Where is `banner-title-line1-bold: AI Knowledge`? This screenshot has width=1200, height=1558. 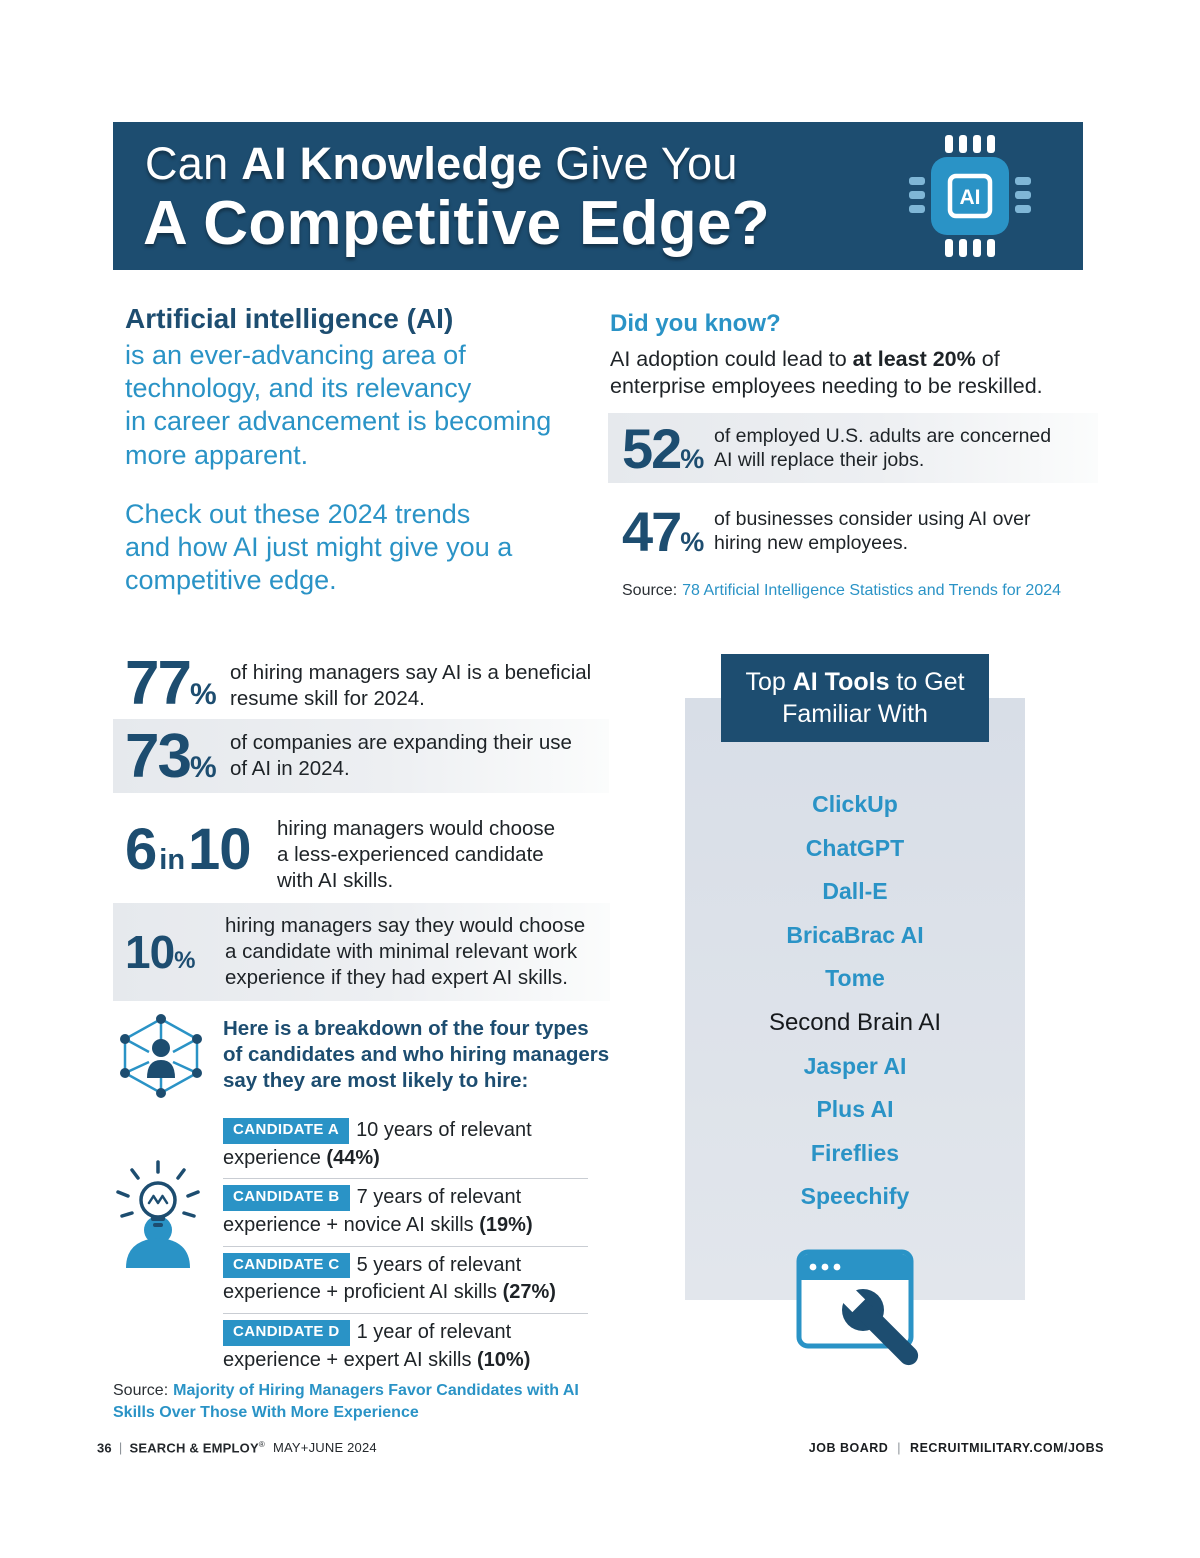
banner-title-line1-bold: AI Knowledge is located at coordinates (392, 163).